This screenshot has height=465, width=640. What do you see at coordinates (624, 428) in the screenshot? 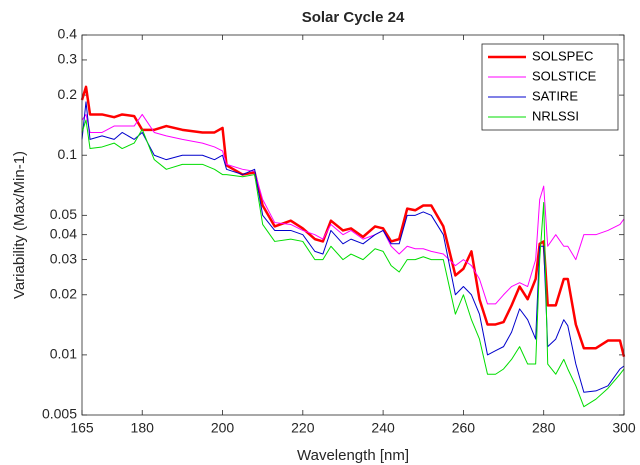
I see `x-tick-label: 300` at bounding box center [624, 428].